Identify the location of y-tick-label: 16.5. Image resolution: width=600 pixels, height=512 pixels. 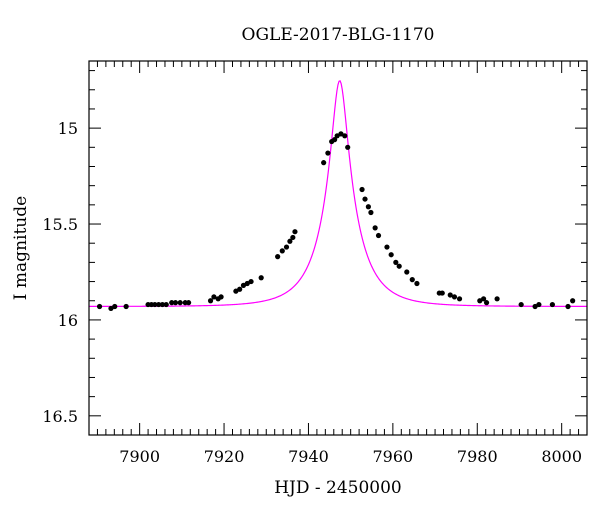
(60, 416).